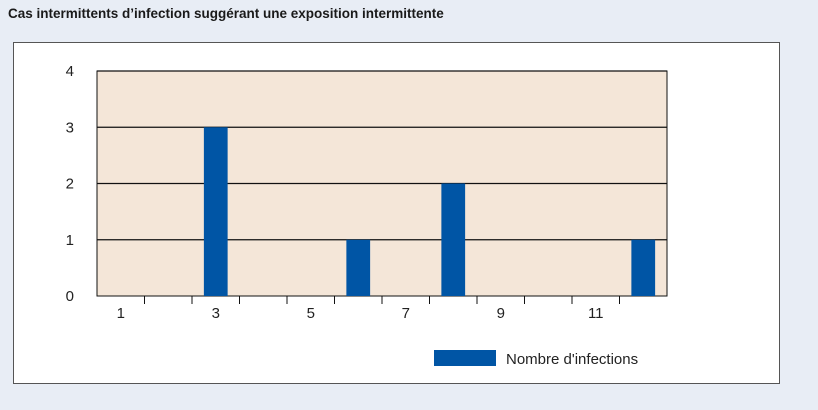 The image size is (818, 410). Describe the element at coordinates (501, 313) in the screenshot. I see `x-tick-label-9: 9` at that location.